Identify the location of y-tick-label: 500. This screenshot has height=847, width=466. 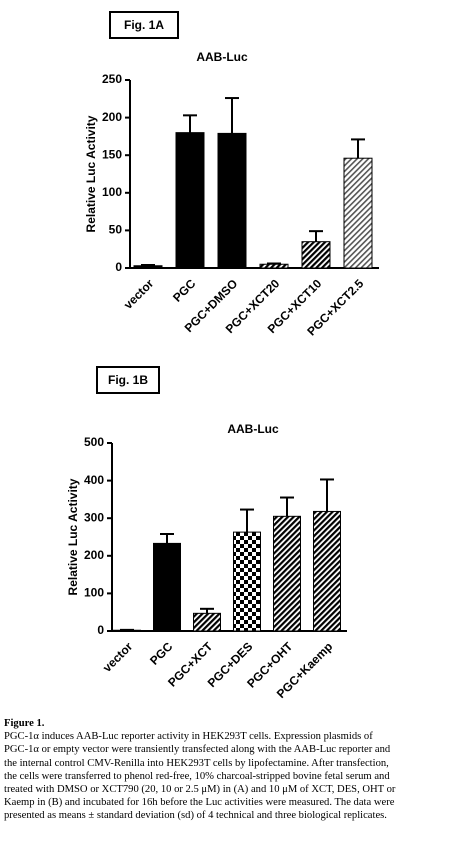
(94, 442).